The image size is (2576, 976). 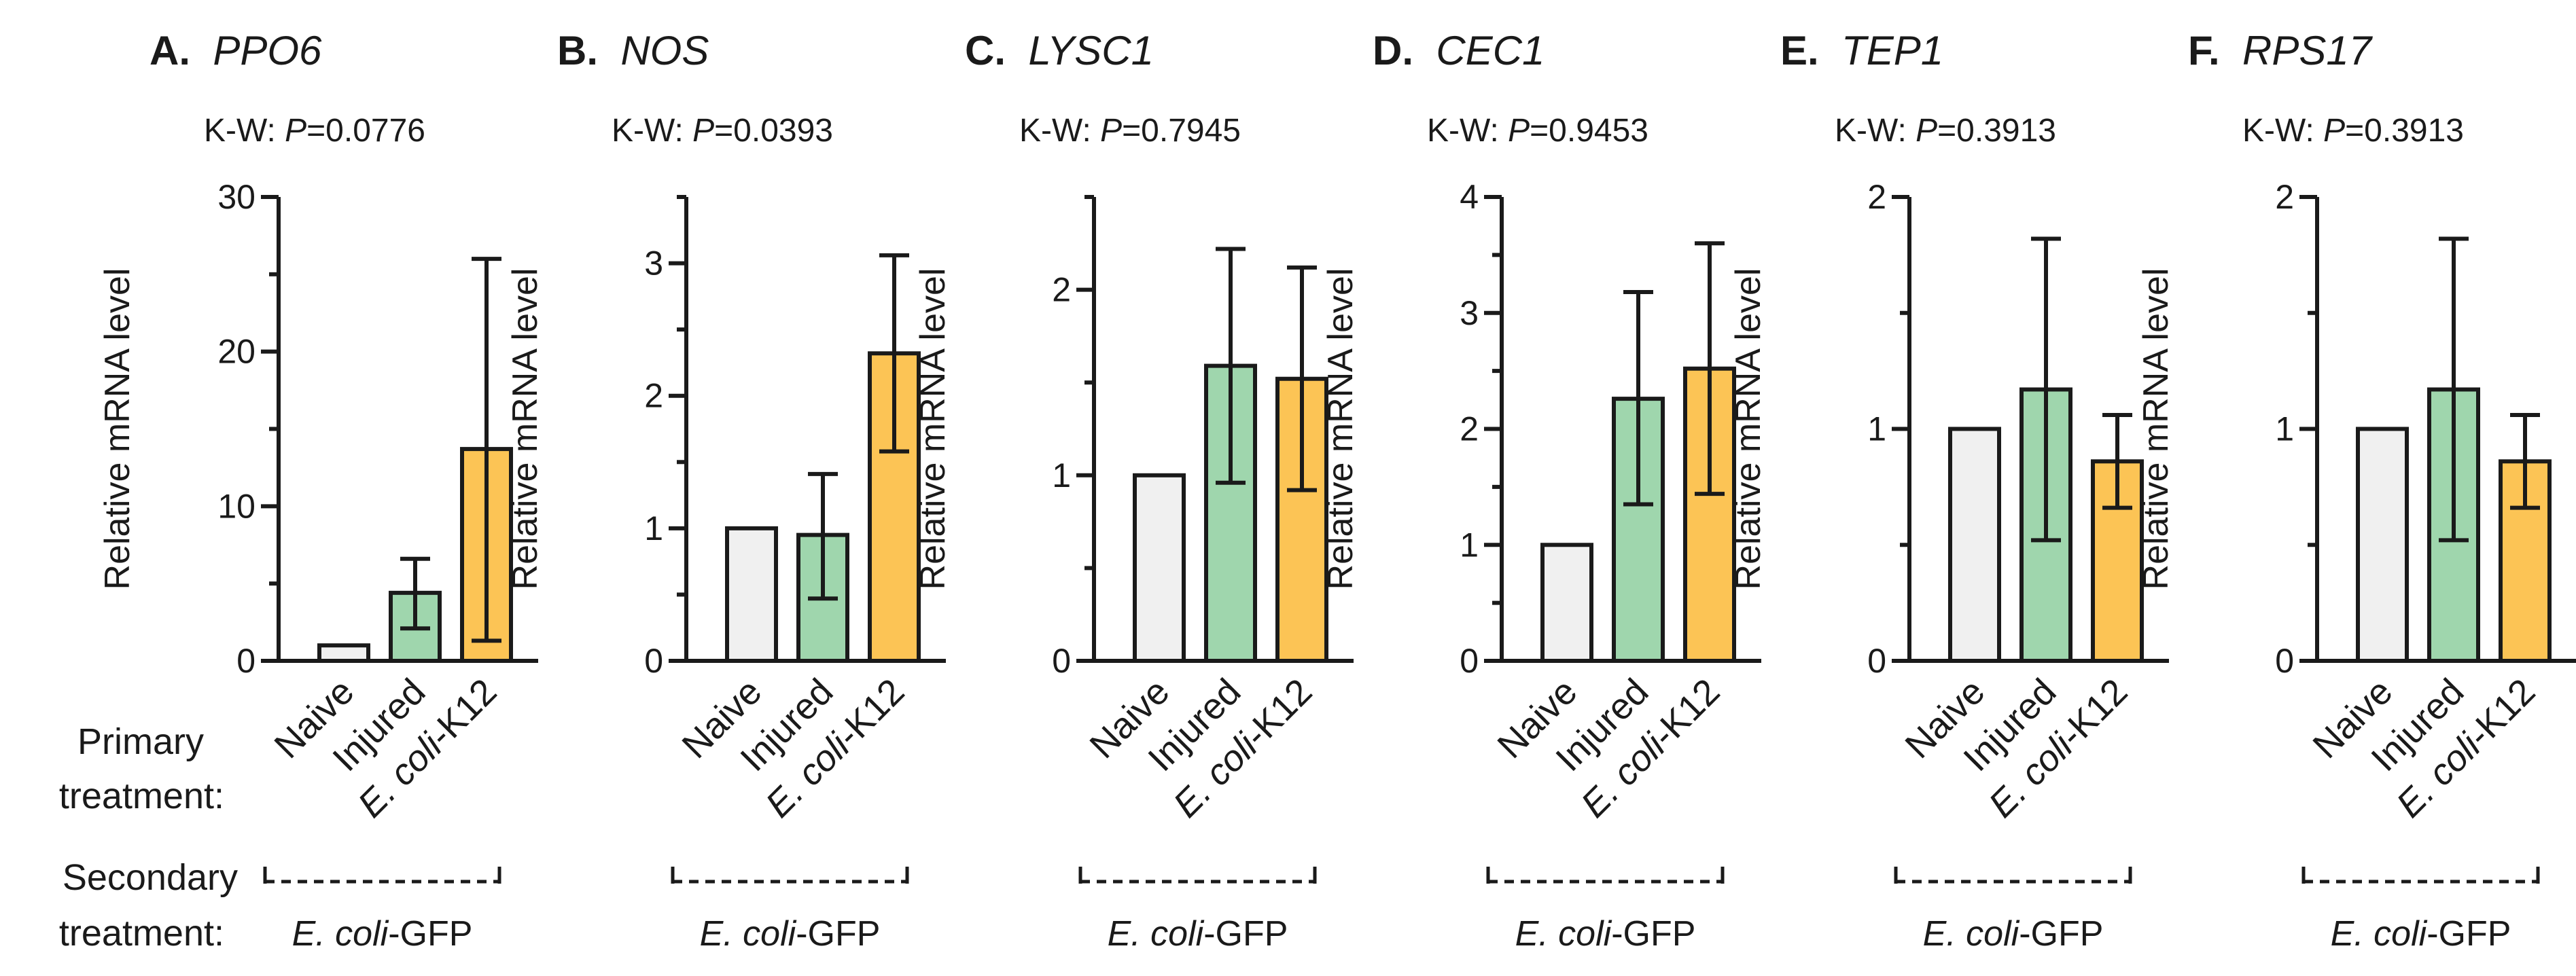 What do you see at coordinates (1469, 197) in the screenshot?
I see `y-tick-label: 4` at bounding box center [1469, 197].